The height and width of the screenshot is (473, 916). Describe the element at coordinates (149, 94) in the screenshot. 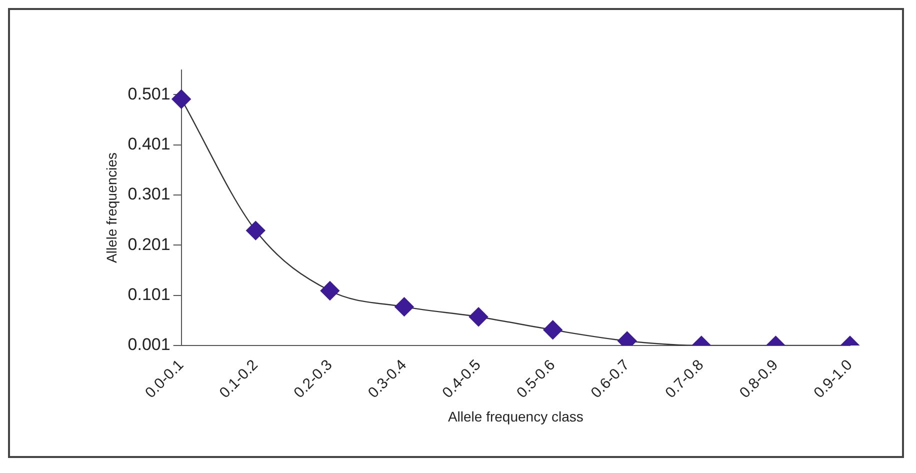

I see `y-tick-label: 0.501` at that location.